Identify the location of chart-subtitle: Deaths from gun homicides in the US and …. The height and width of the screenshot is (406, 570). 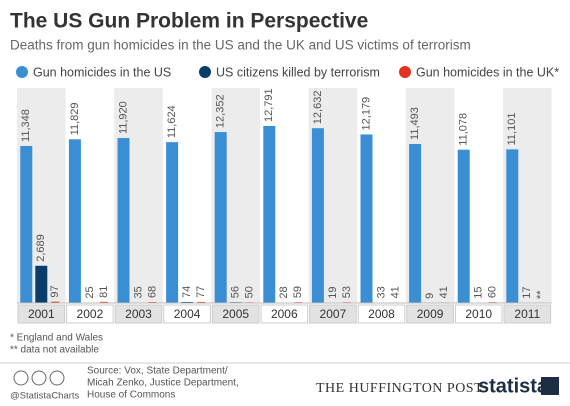
(240, 45).